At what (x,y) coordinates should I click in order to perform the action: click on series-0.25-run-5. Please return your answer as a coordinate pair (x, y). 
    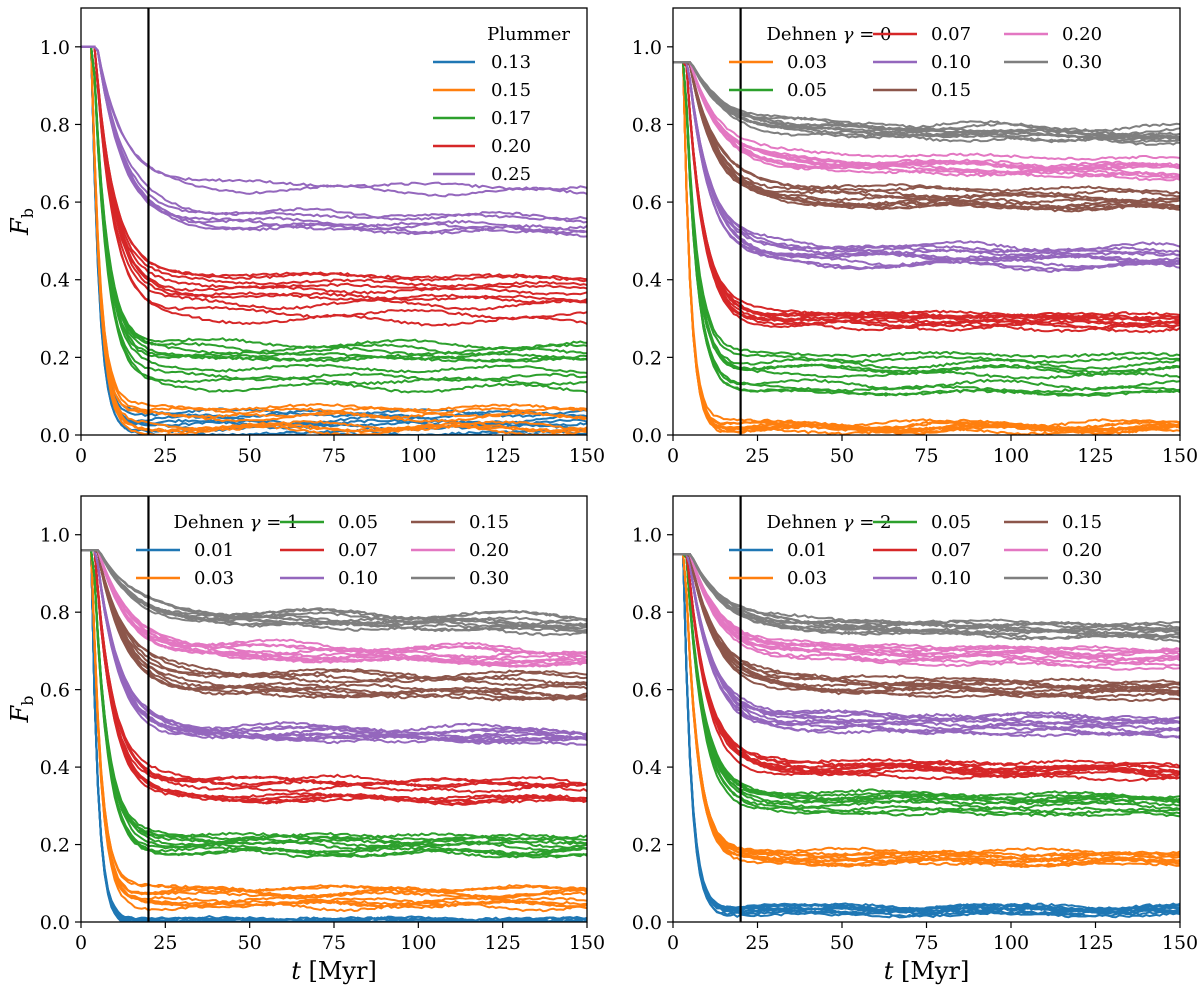
    Looking at the image, I should click on (334, 139).